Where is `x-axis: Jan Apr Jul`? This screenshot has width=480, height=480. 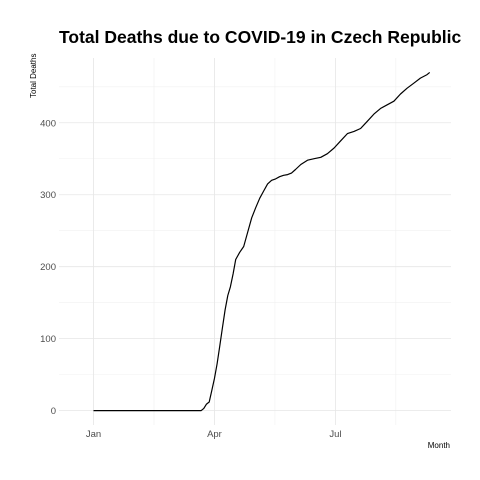
x-axis: Jan Apr Jul is located at coordinates (214, 434).